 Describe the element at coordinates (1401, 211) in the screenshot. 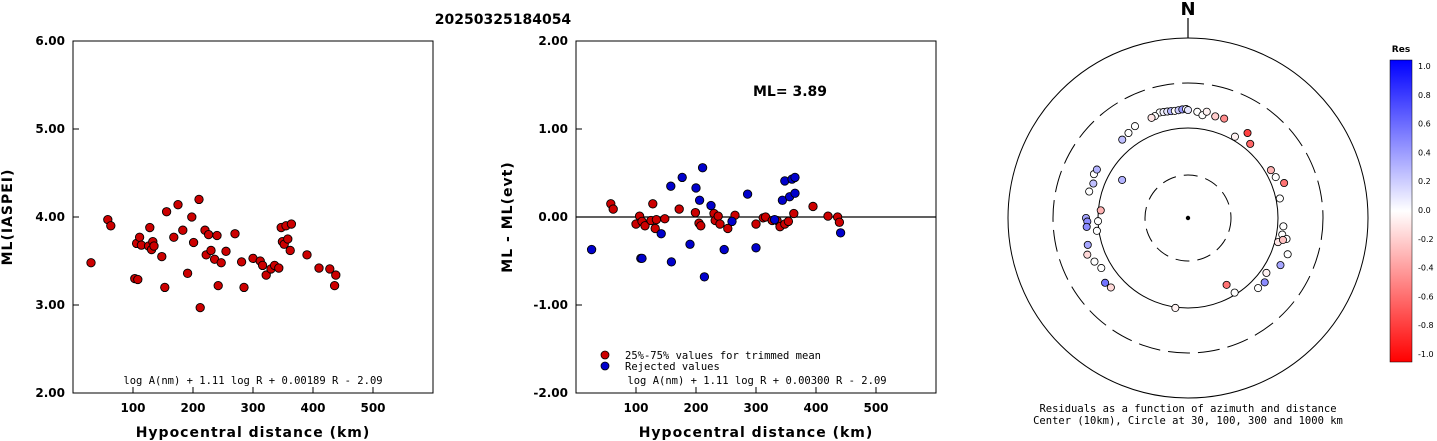

I see `colorbar-gradient` at that location.